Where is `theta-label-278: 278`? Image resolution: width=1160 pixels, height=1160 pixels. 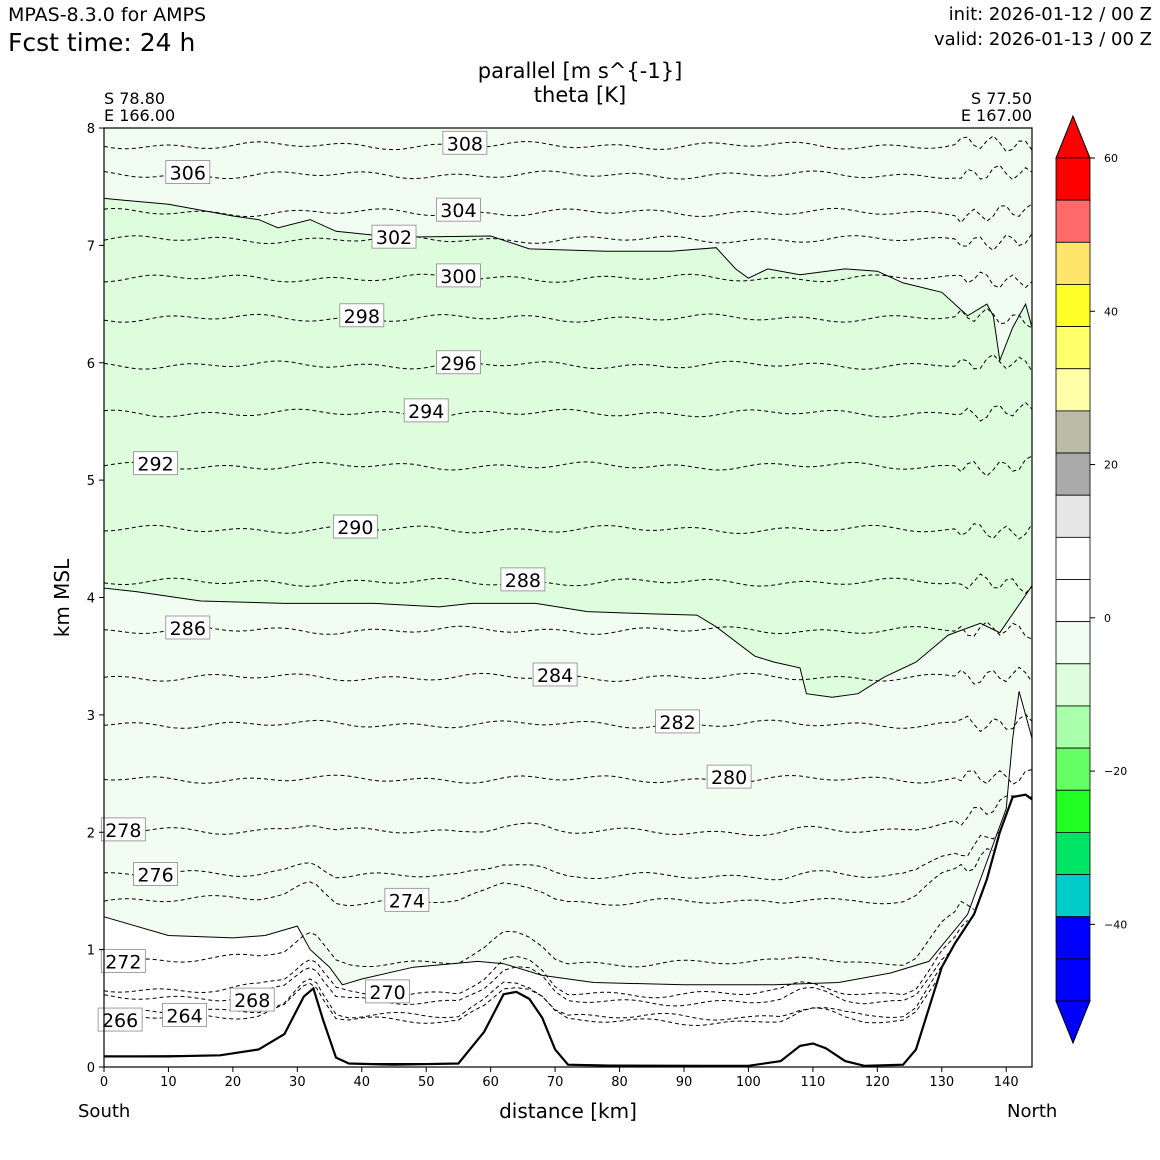 theta-label-278: 278 is located at coordinates (123, 831).